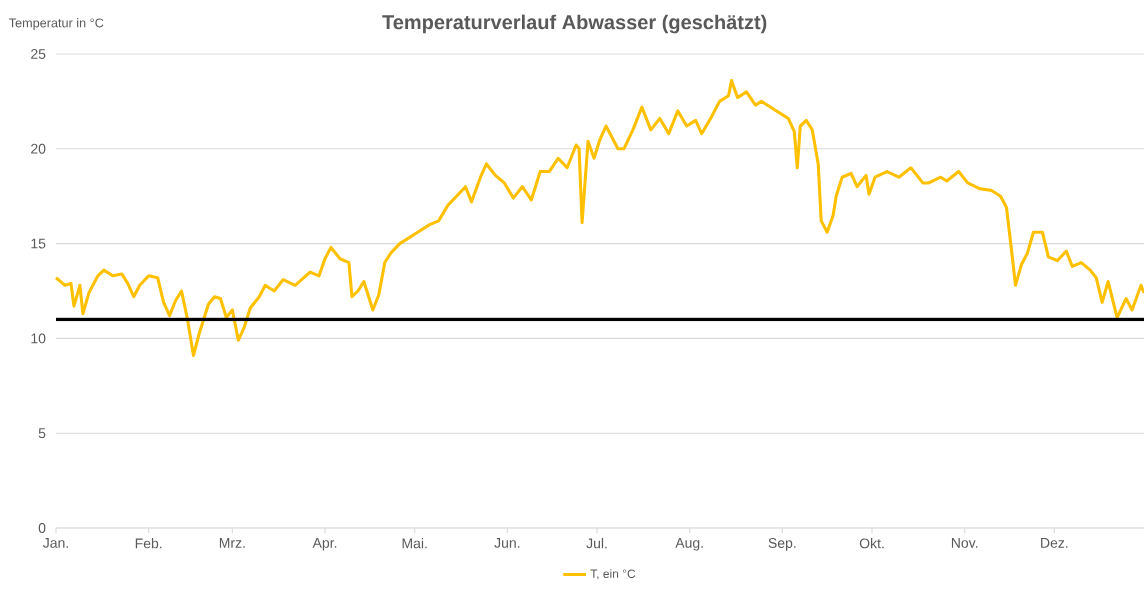 The height and width of the screenshot is (592, 1144). Describe the element at coordinates (42, 433) in the screenshot. I see `y-tick-label: 5` at that location.